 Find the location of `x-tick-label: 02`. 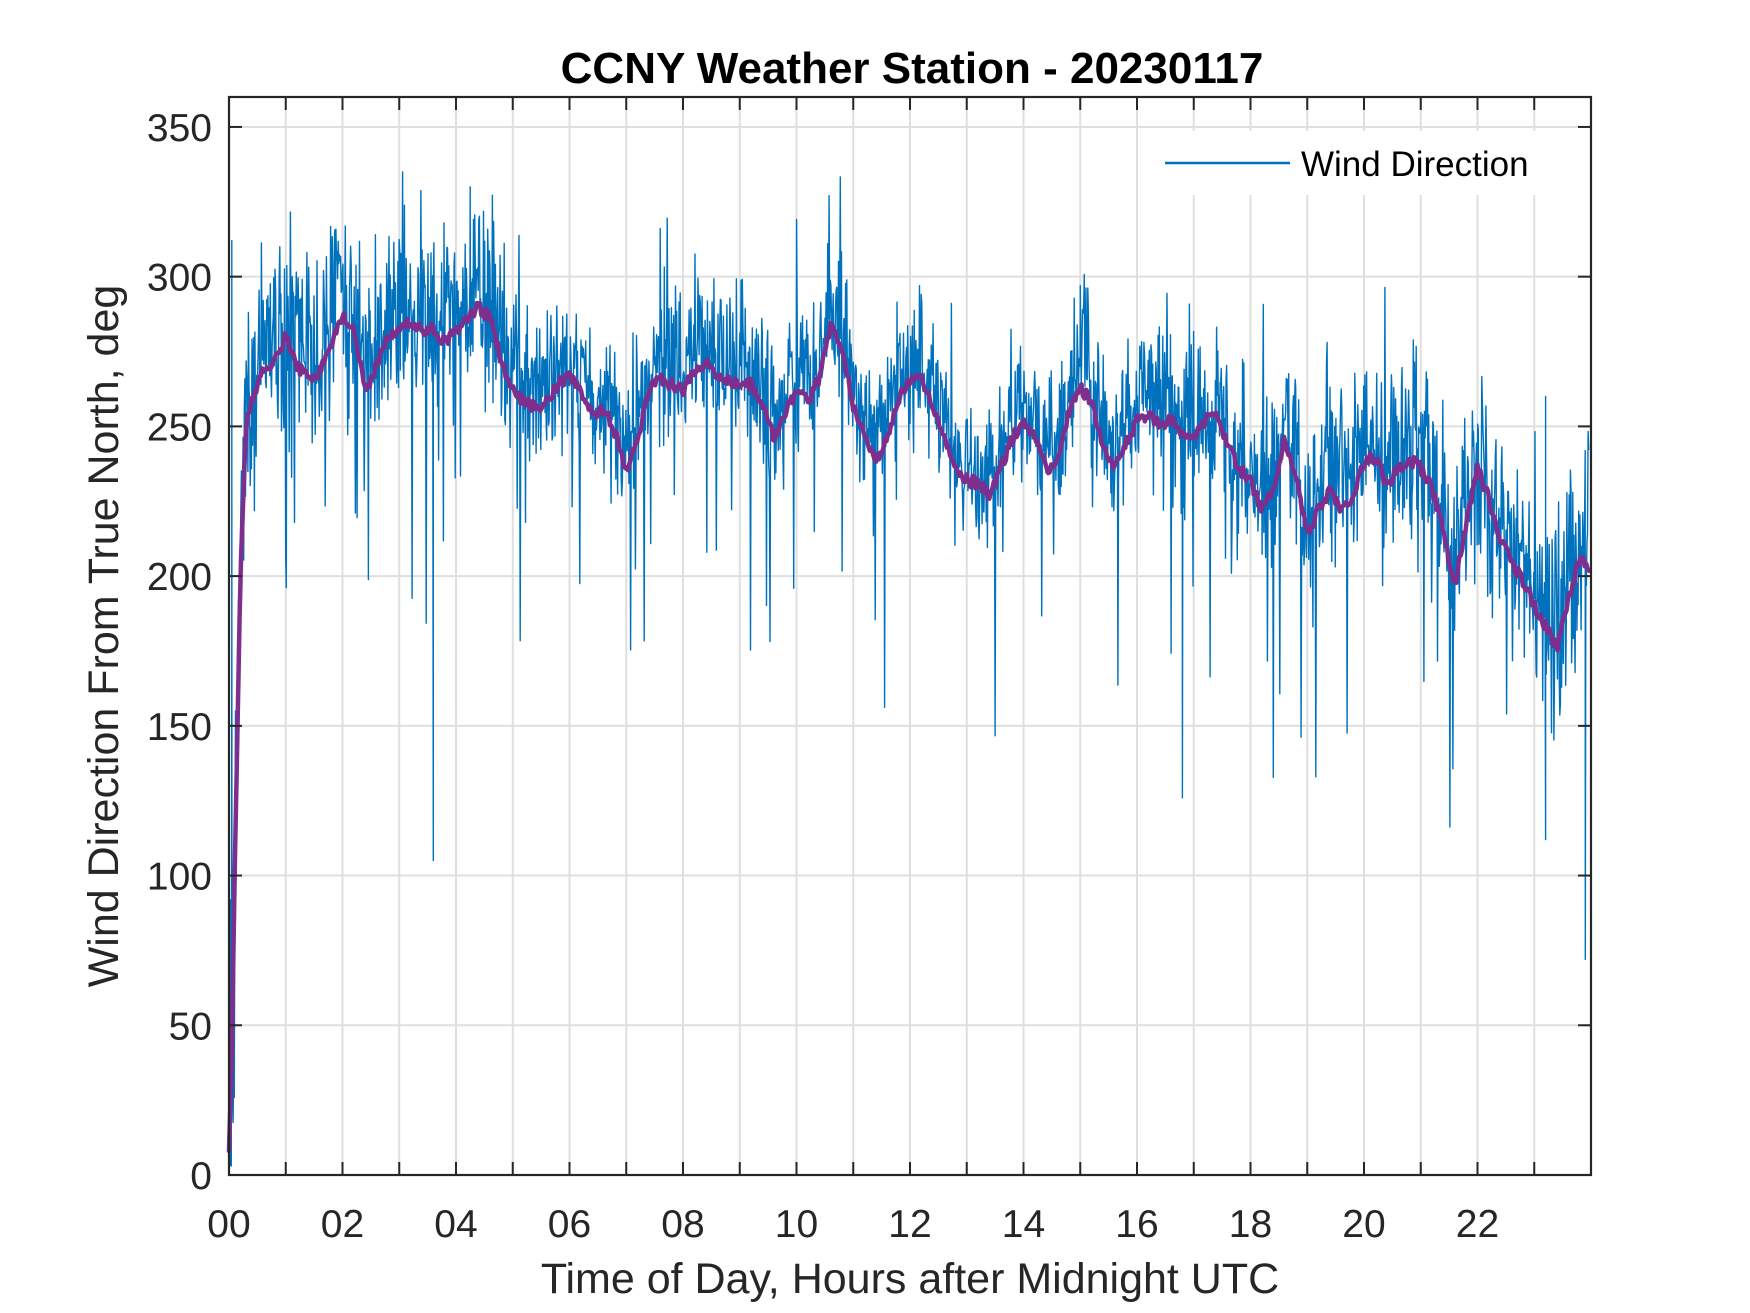

x-tick-label: 02 is located at coordinates (342, 1224).